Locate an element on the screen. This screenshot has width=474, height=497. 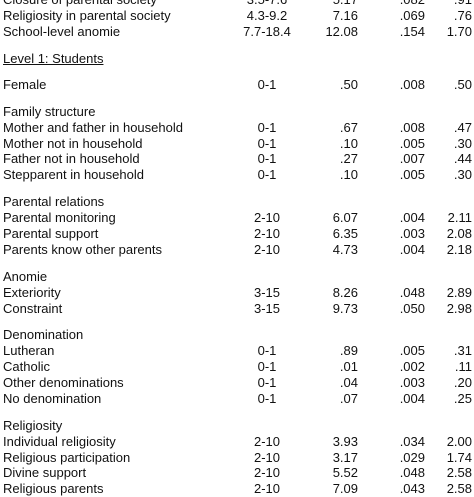
mean-cell: .67 is located at coordinates (348, 127).